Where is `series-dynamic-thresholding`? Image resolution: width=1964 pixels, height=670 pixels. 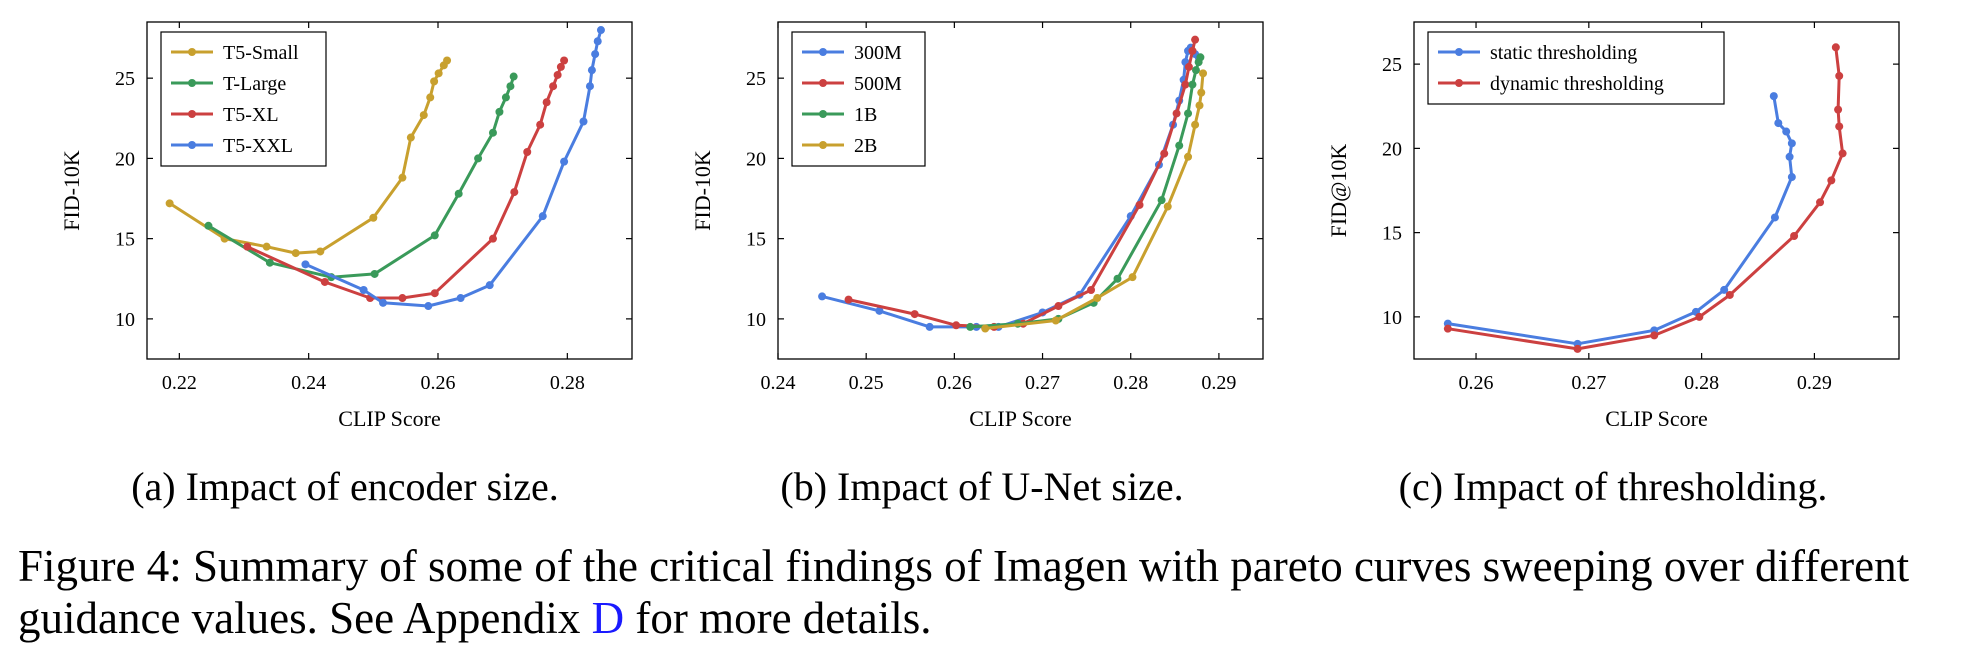
series-dynamic-thresholding is located at coordinates (1645, 198).